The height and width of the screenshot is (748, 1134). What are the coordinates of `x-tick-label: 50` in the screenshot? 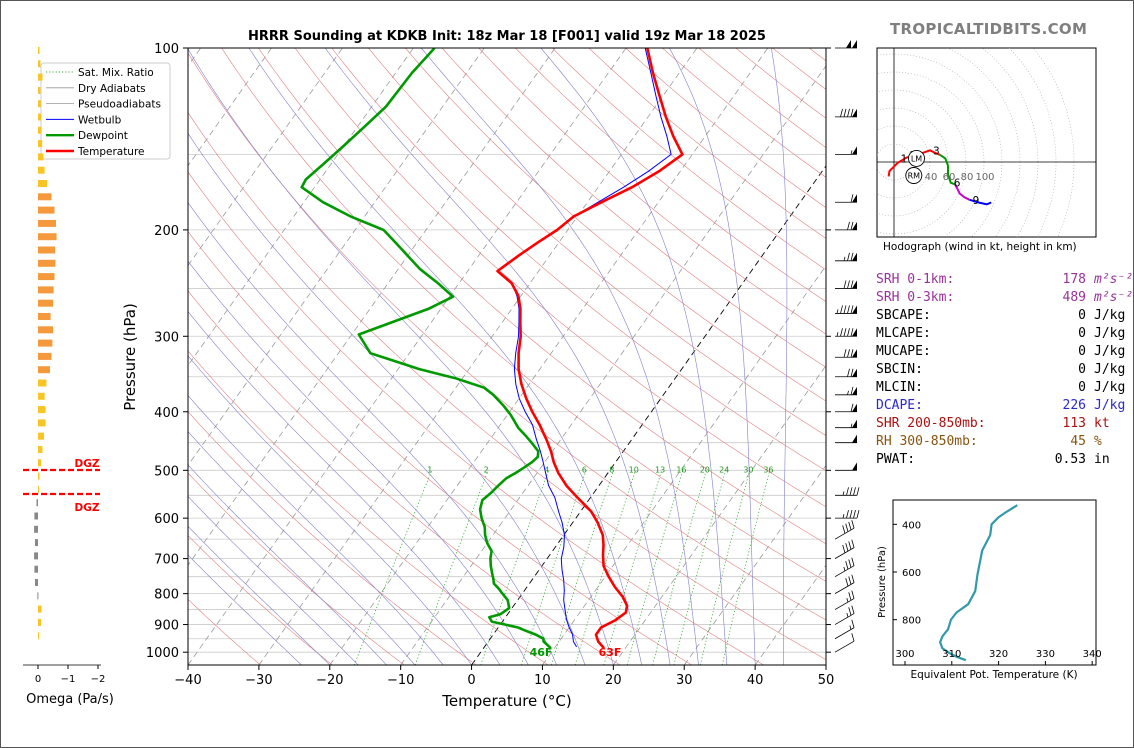 It's located at (826, 680).